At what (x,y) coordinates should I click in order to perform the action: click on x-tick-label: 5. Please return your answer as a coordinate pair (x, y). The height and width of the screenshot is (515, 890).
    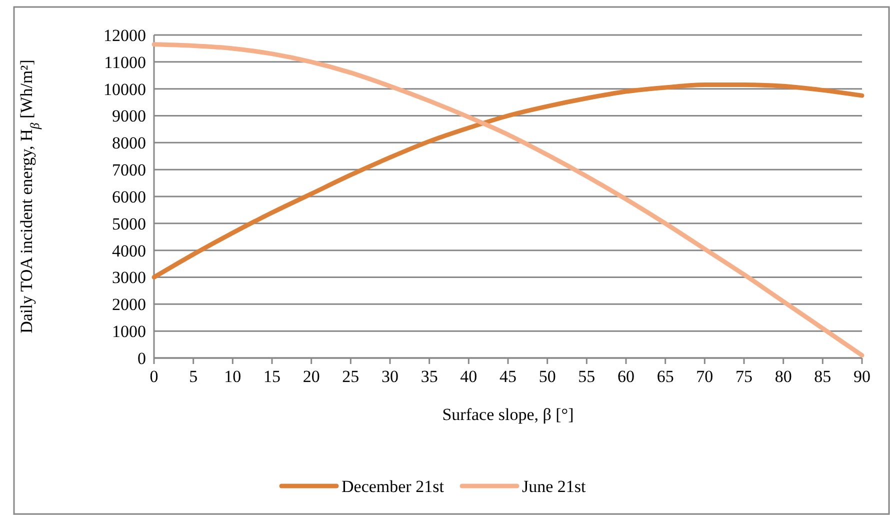
    Looking at the image, I should click on (193, 376).